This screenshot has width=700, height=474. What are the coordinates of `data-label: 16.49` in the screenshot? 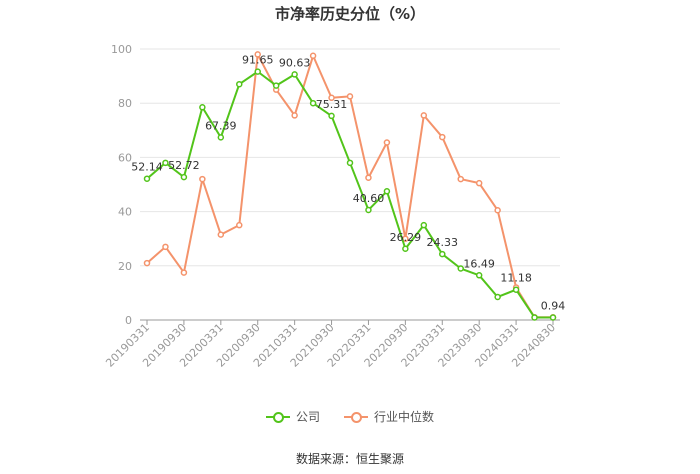 It's located at (479, 263).